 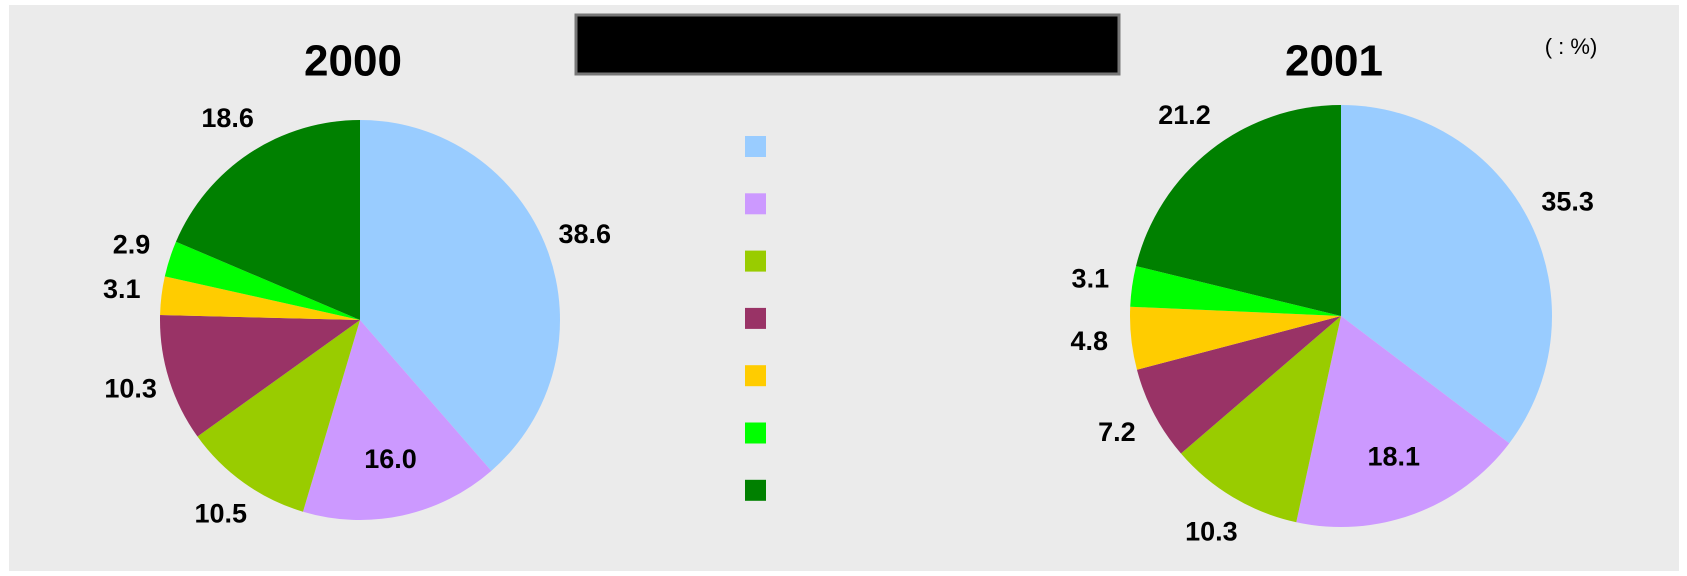 I want to click on data-label: 2.9, so click(x=132, y=245).